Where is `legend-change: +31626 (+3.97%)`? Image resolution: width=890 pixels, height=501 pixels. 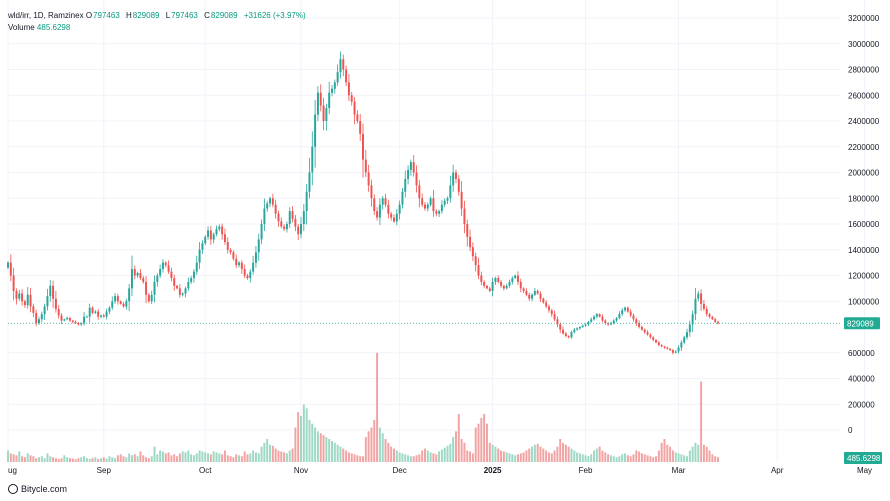
legend-change: +31626 (+3.97%) is located at coordinates (274, 15).